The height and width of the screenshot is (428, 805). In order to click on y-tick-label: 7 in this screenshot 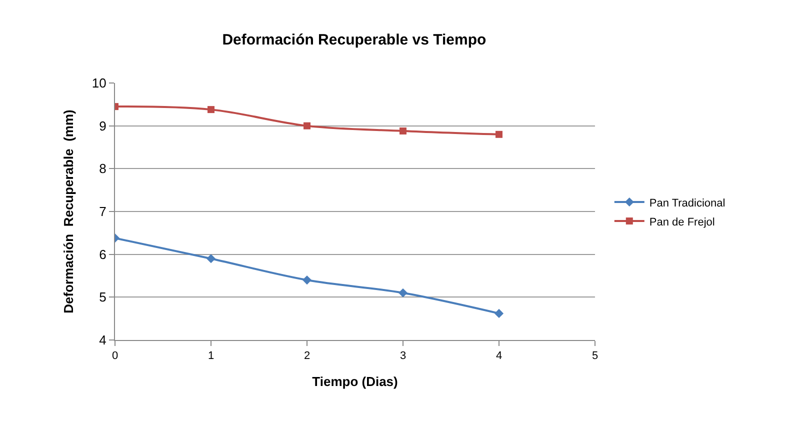, I will do `click(102, 212)`.